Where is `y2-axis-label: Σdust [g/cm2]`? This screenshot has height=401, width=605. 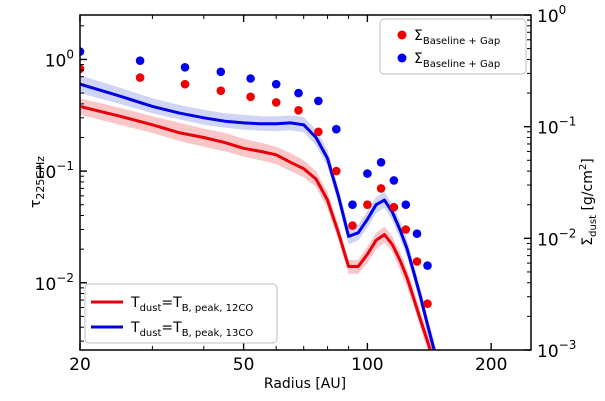
y2-axis-label: Σdust [g/cm2] is located at coordinates (588, 201).